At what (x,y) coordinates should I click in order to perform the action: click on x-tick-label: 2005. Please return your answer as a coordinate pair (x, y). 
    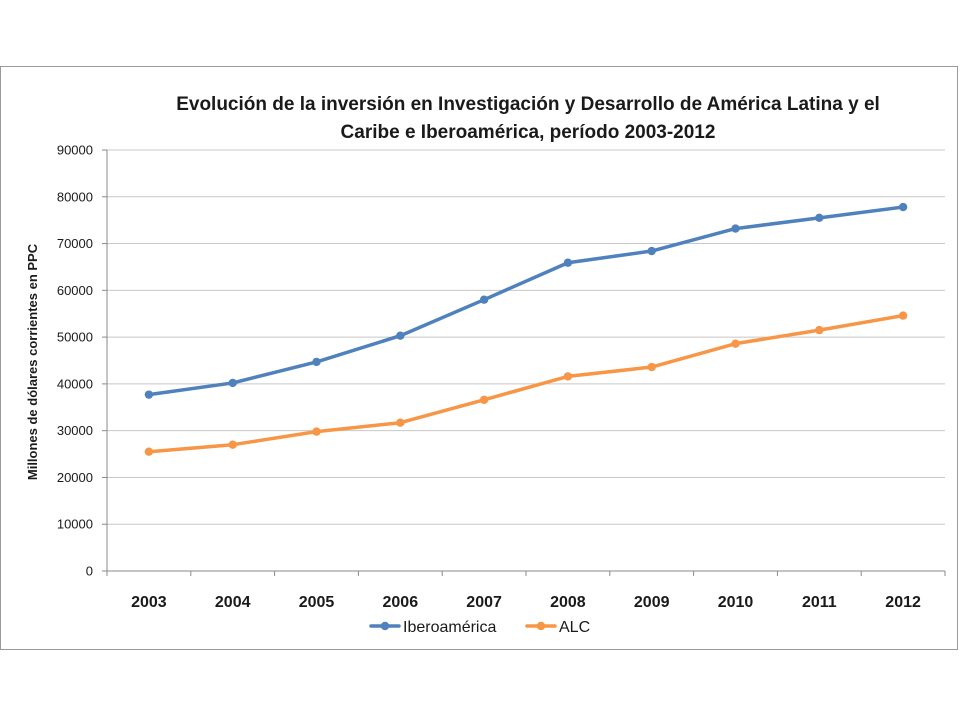
    Looking at the image, I should click on (317, 602).